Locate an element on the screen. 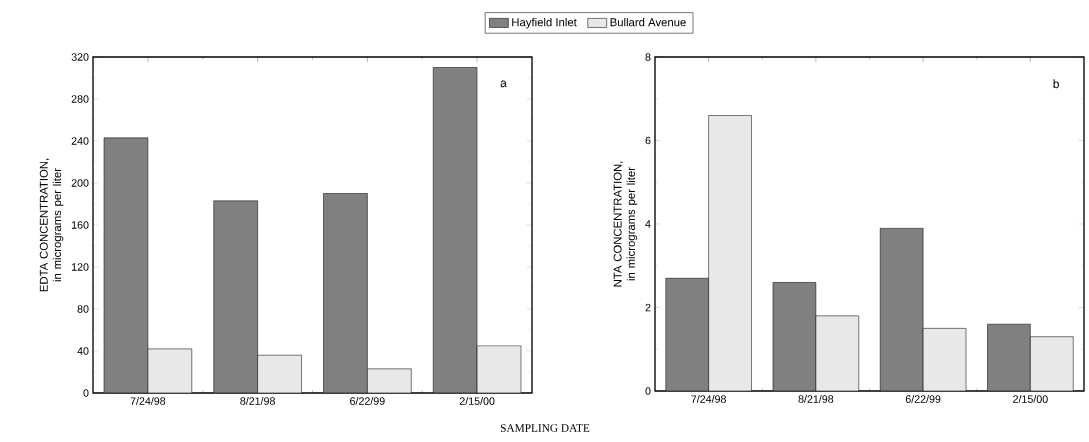 The height and width of the screenshot is (442, 1089). y-tick-label: 4 is located at coordinates (648, 224).